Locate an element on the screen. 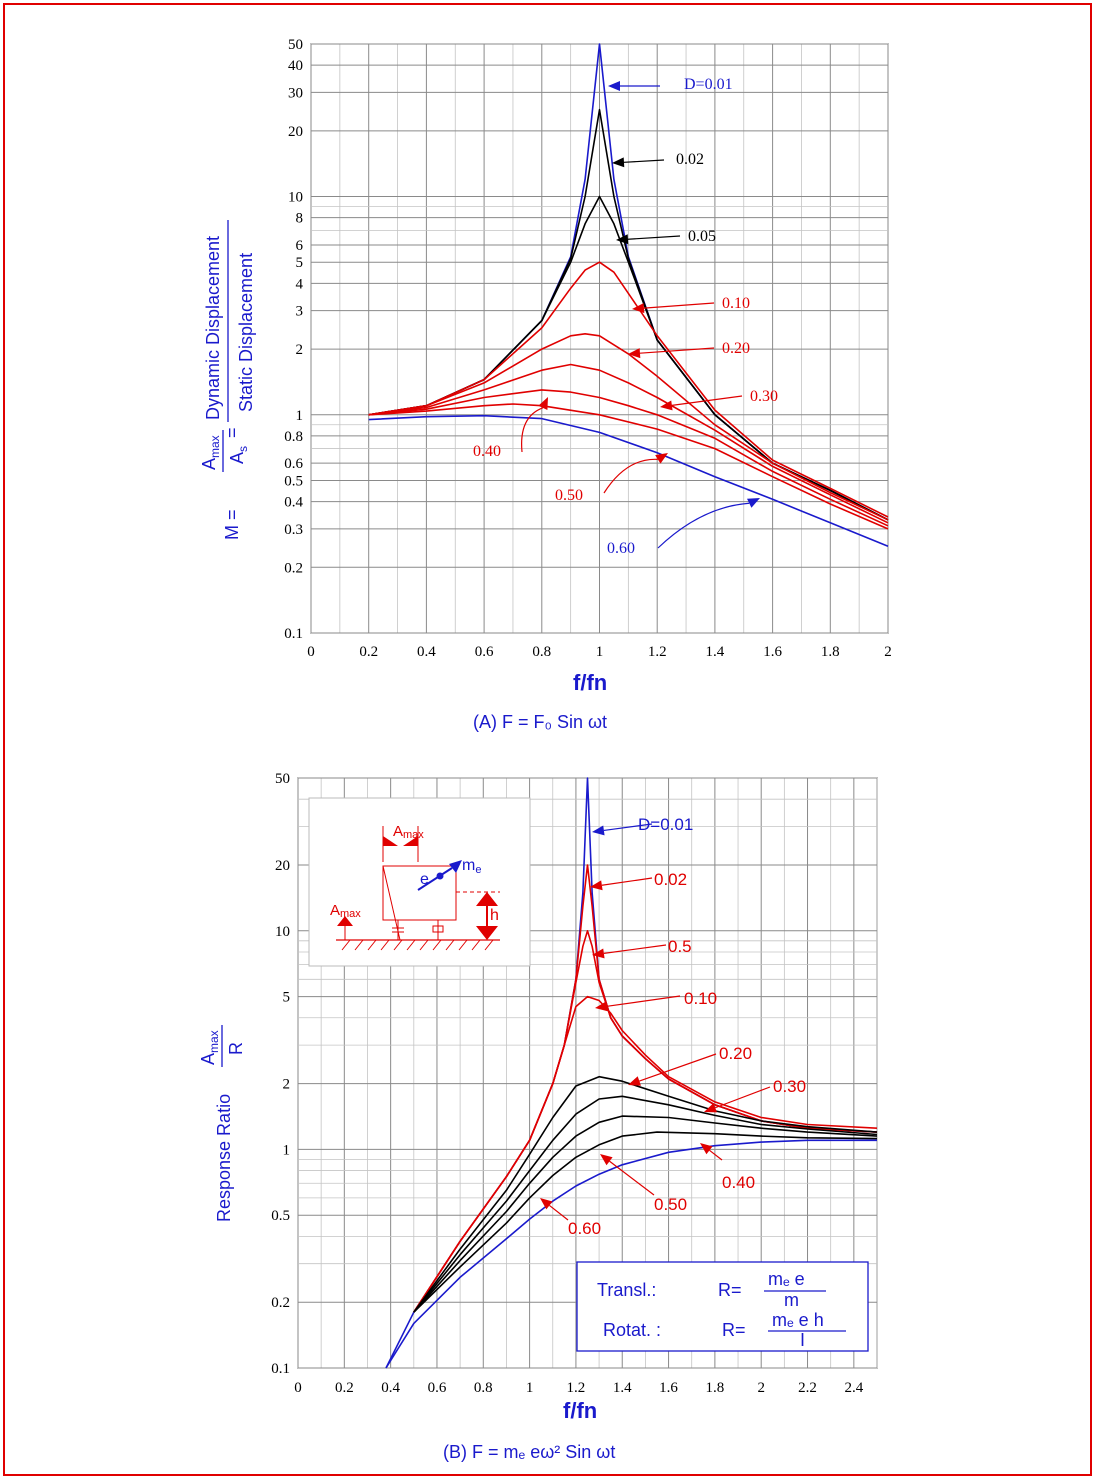  ylabel-response-ratio: Response Ratio is located at coordinates (224, 1158).